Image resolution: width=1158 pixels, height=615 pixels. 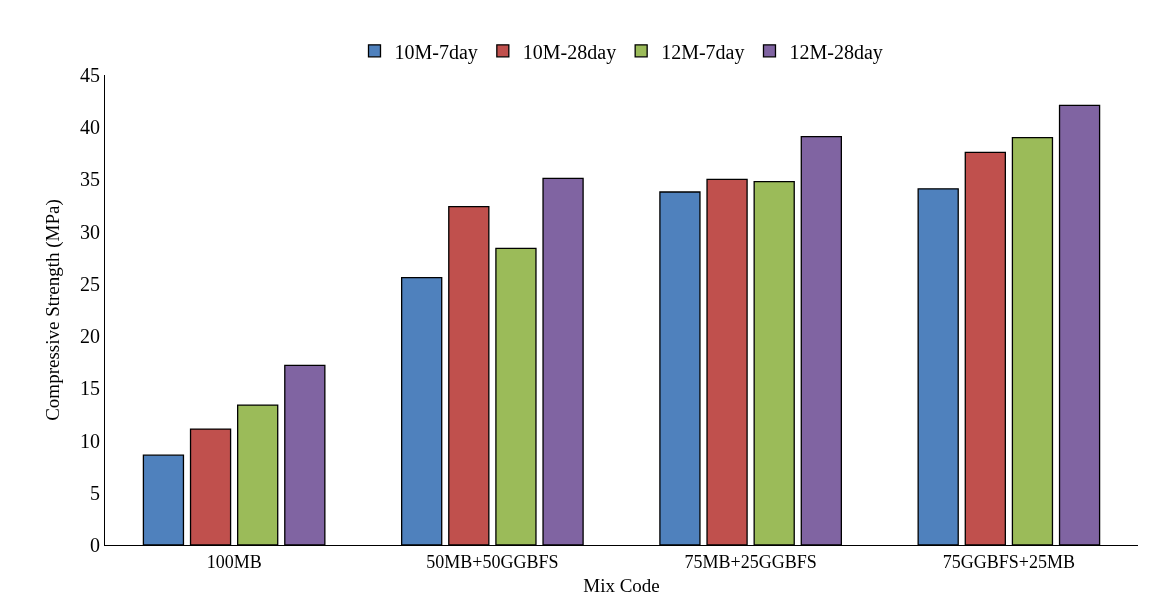 What do you see at coordinates (95, 492) in the screenshot?
I see `y-tick-label: 5` at bounding box center [95, 492].